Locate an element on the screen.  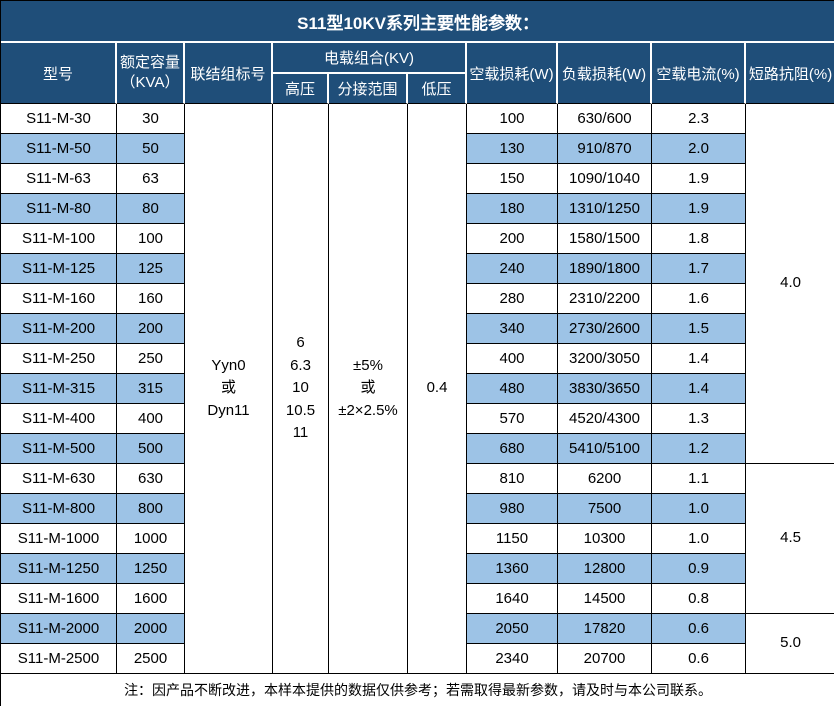
no-load-loss-cell: 130 is located at coordinates (512, 149).